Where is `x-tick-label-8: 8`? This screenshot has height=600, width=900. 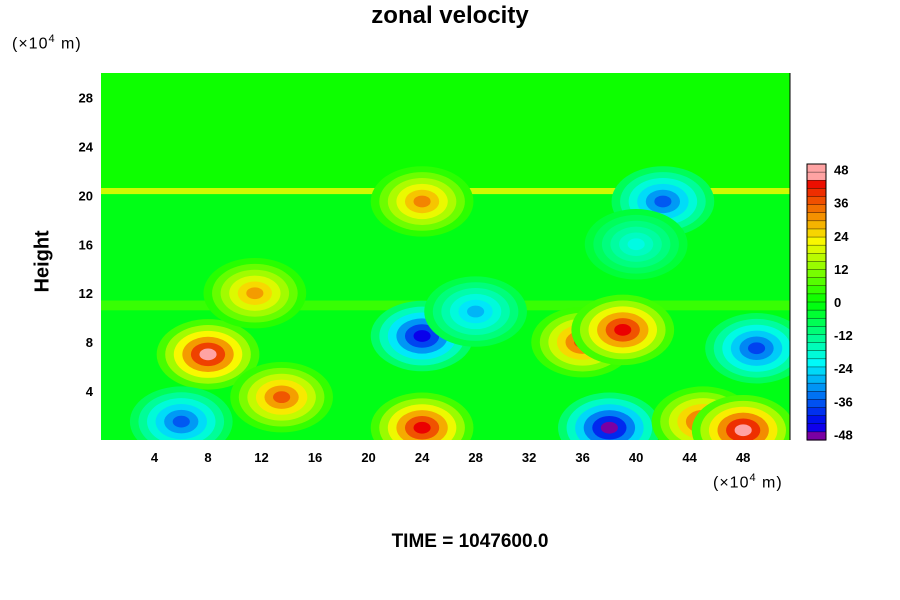 x-tick-label-8: 8 is located at coordinates (207, 457).